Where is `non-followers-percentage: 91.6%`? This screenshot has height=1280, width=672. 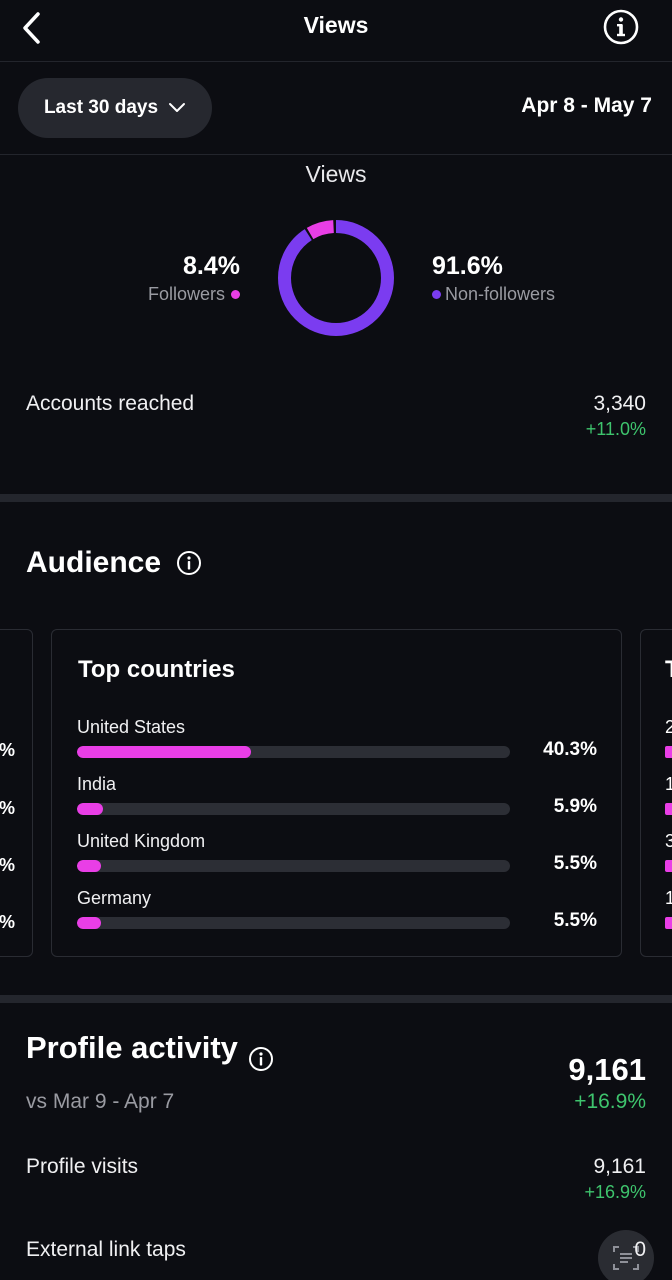 non-followers-percentage: 91.6% is located at coordinates (467, 266).